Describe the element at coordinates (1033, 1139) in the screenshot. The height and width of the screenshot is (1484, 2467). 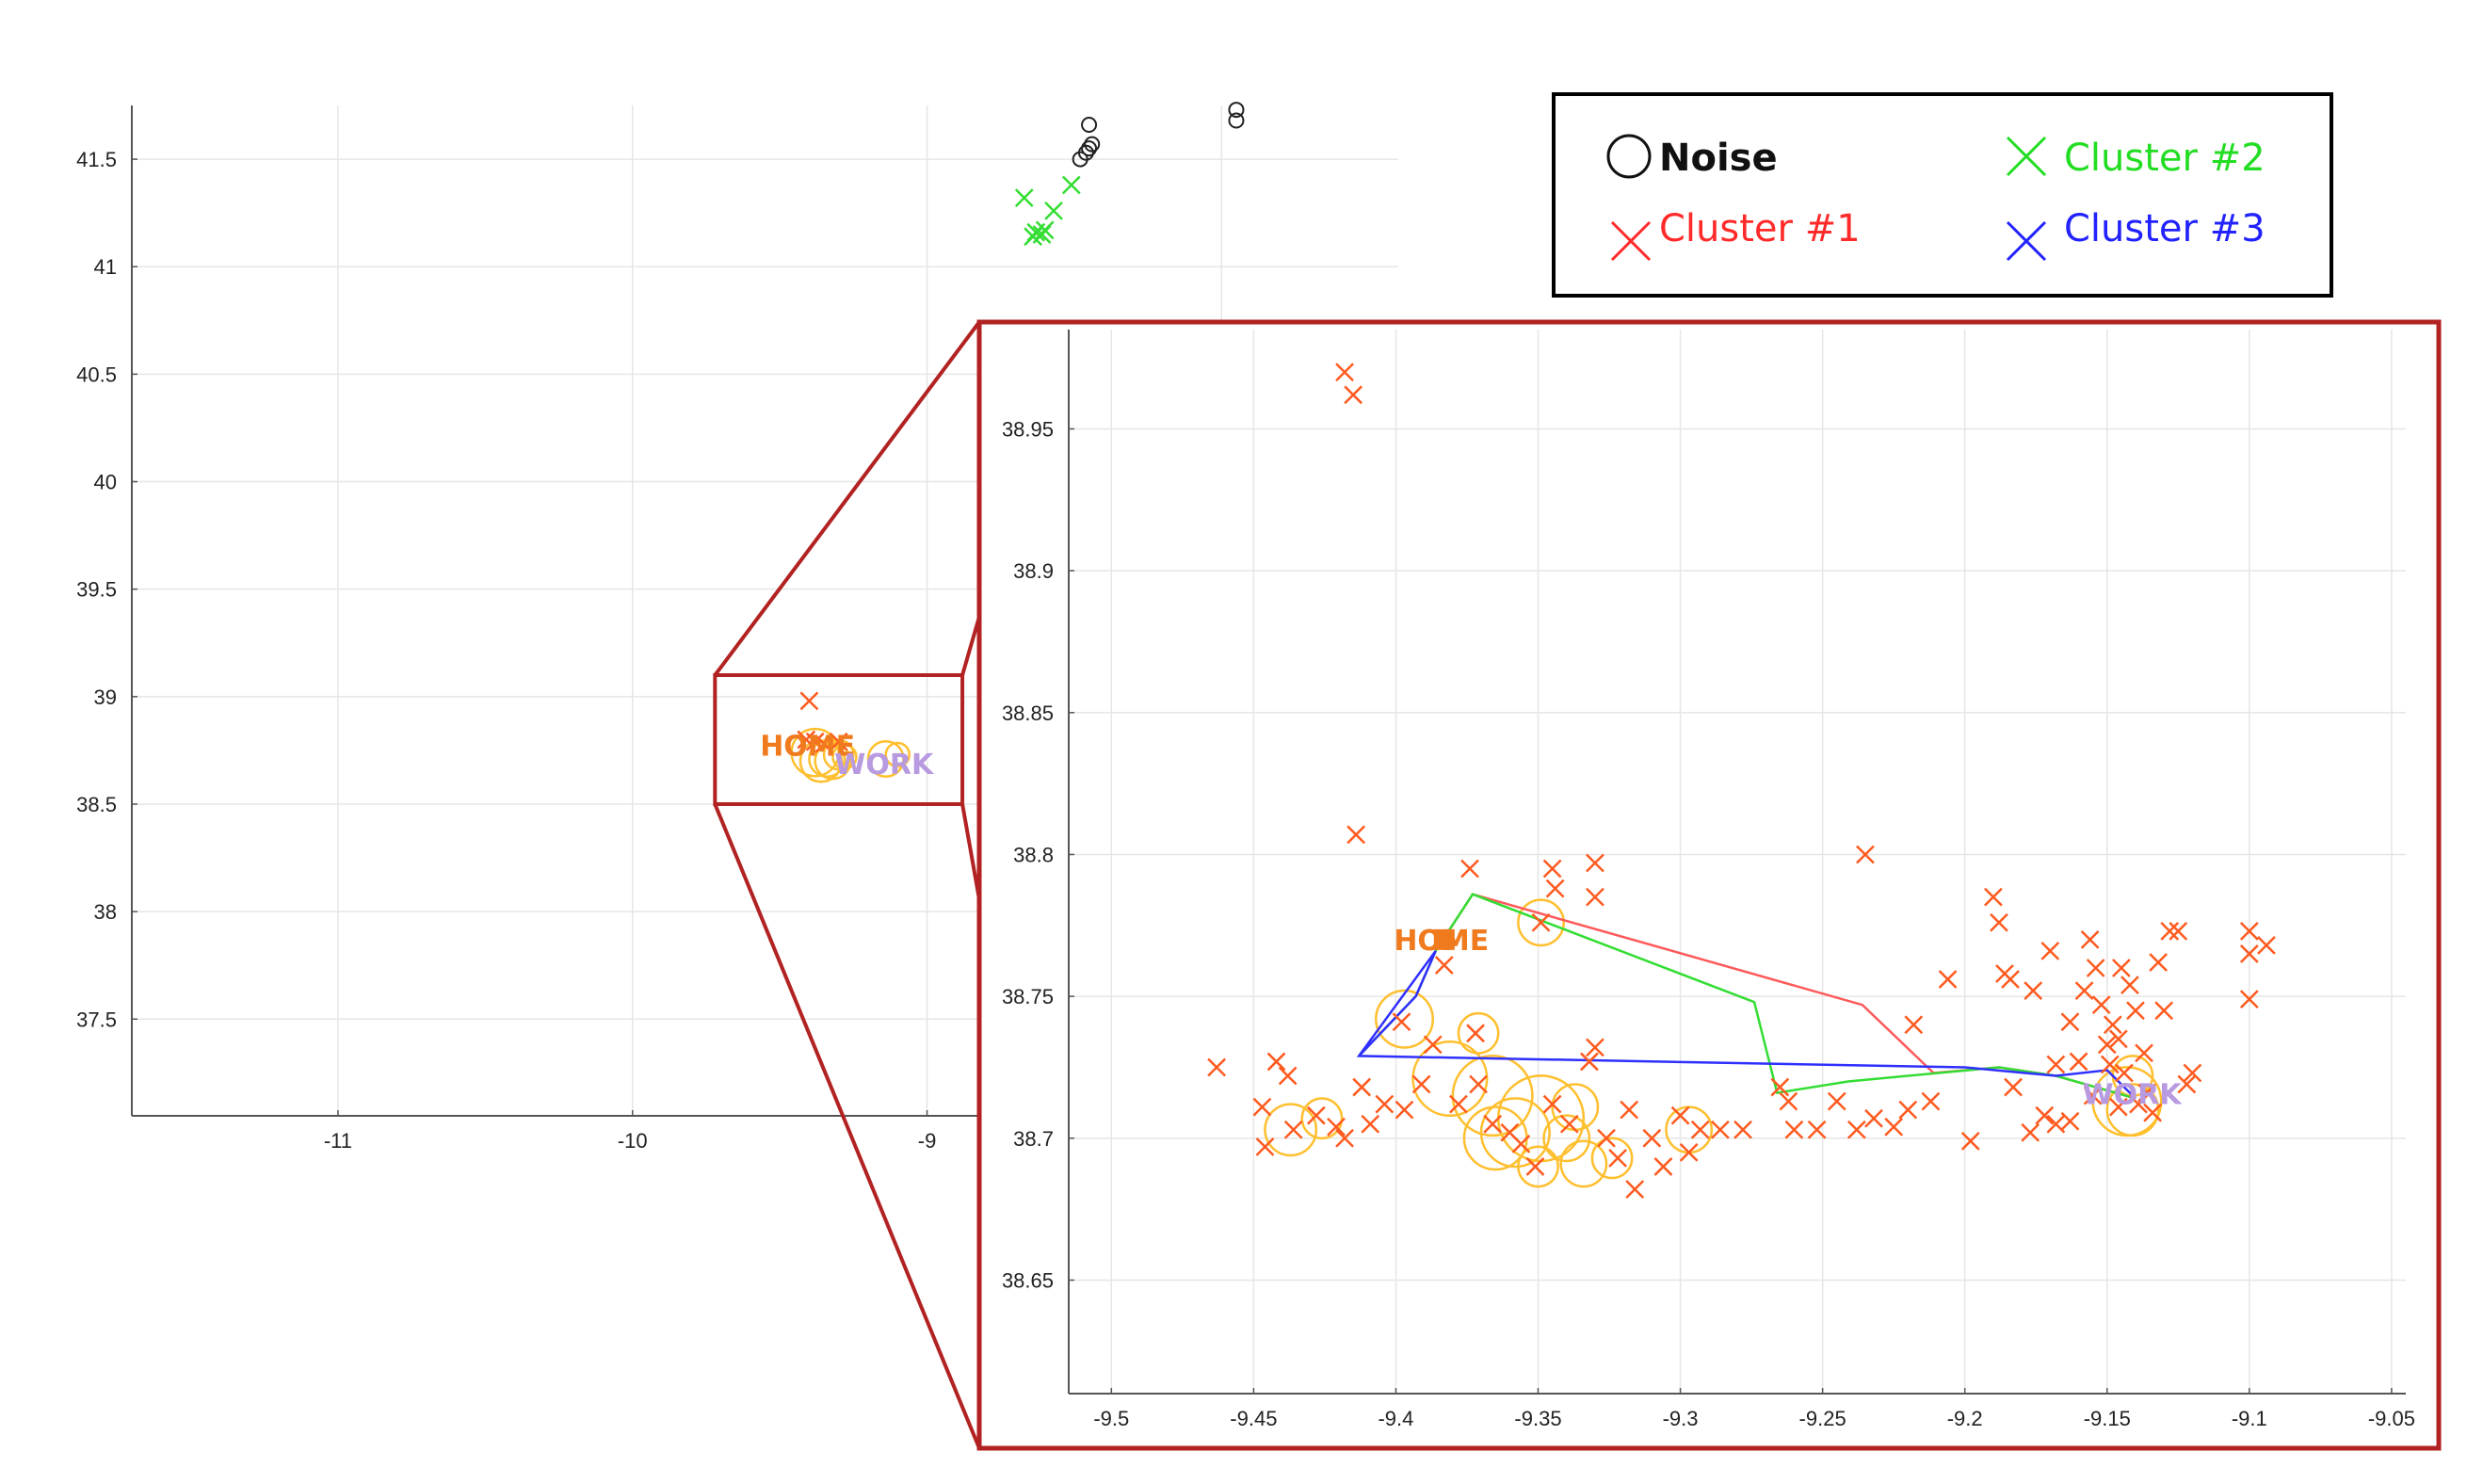
I see `zoom-ytick-label: 38.7` at that location.